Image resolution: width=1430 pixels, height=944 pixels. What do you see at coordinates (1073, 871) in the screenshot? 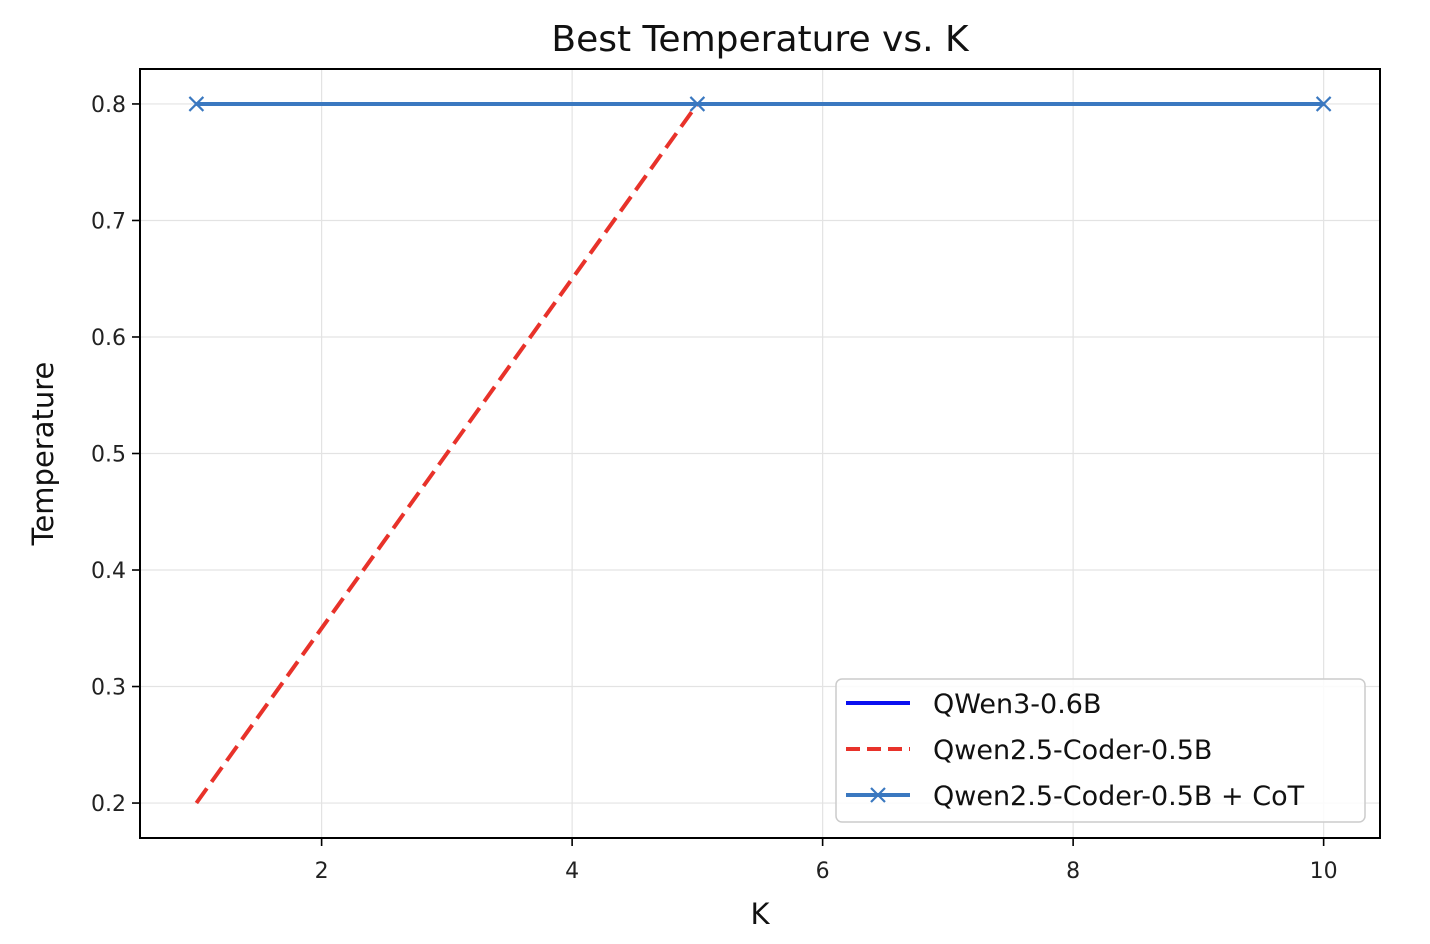
I see `x-tick-label: 8` at bounding box center [1073, 871].